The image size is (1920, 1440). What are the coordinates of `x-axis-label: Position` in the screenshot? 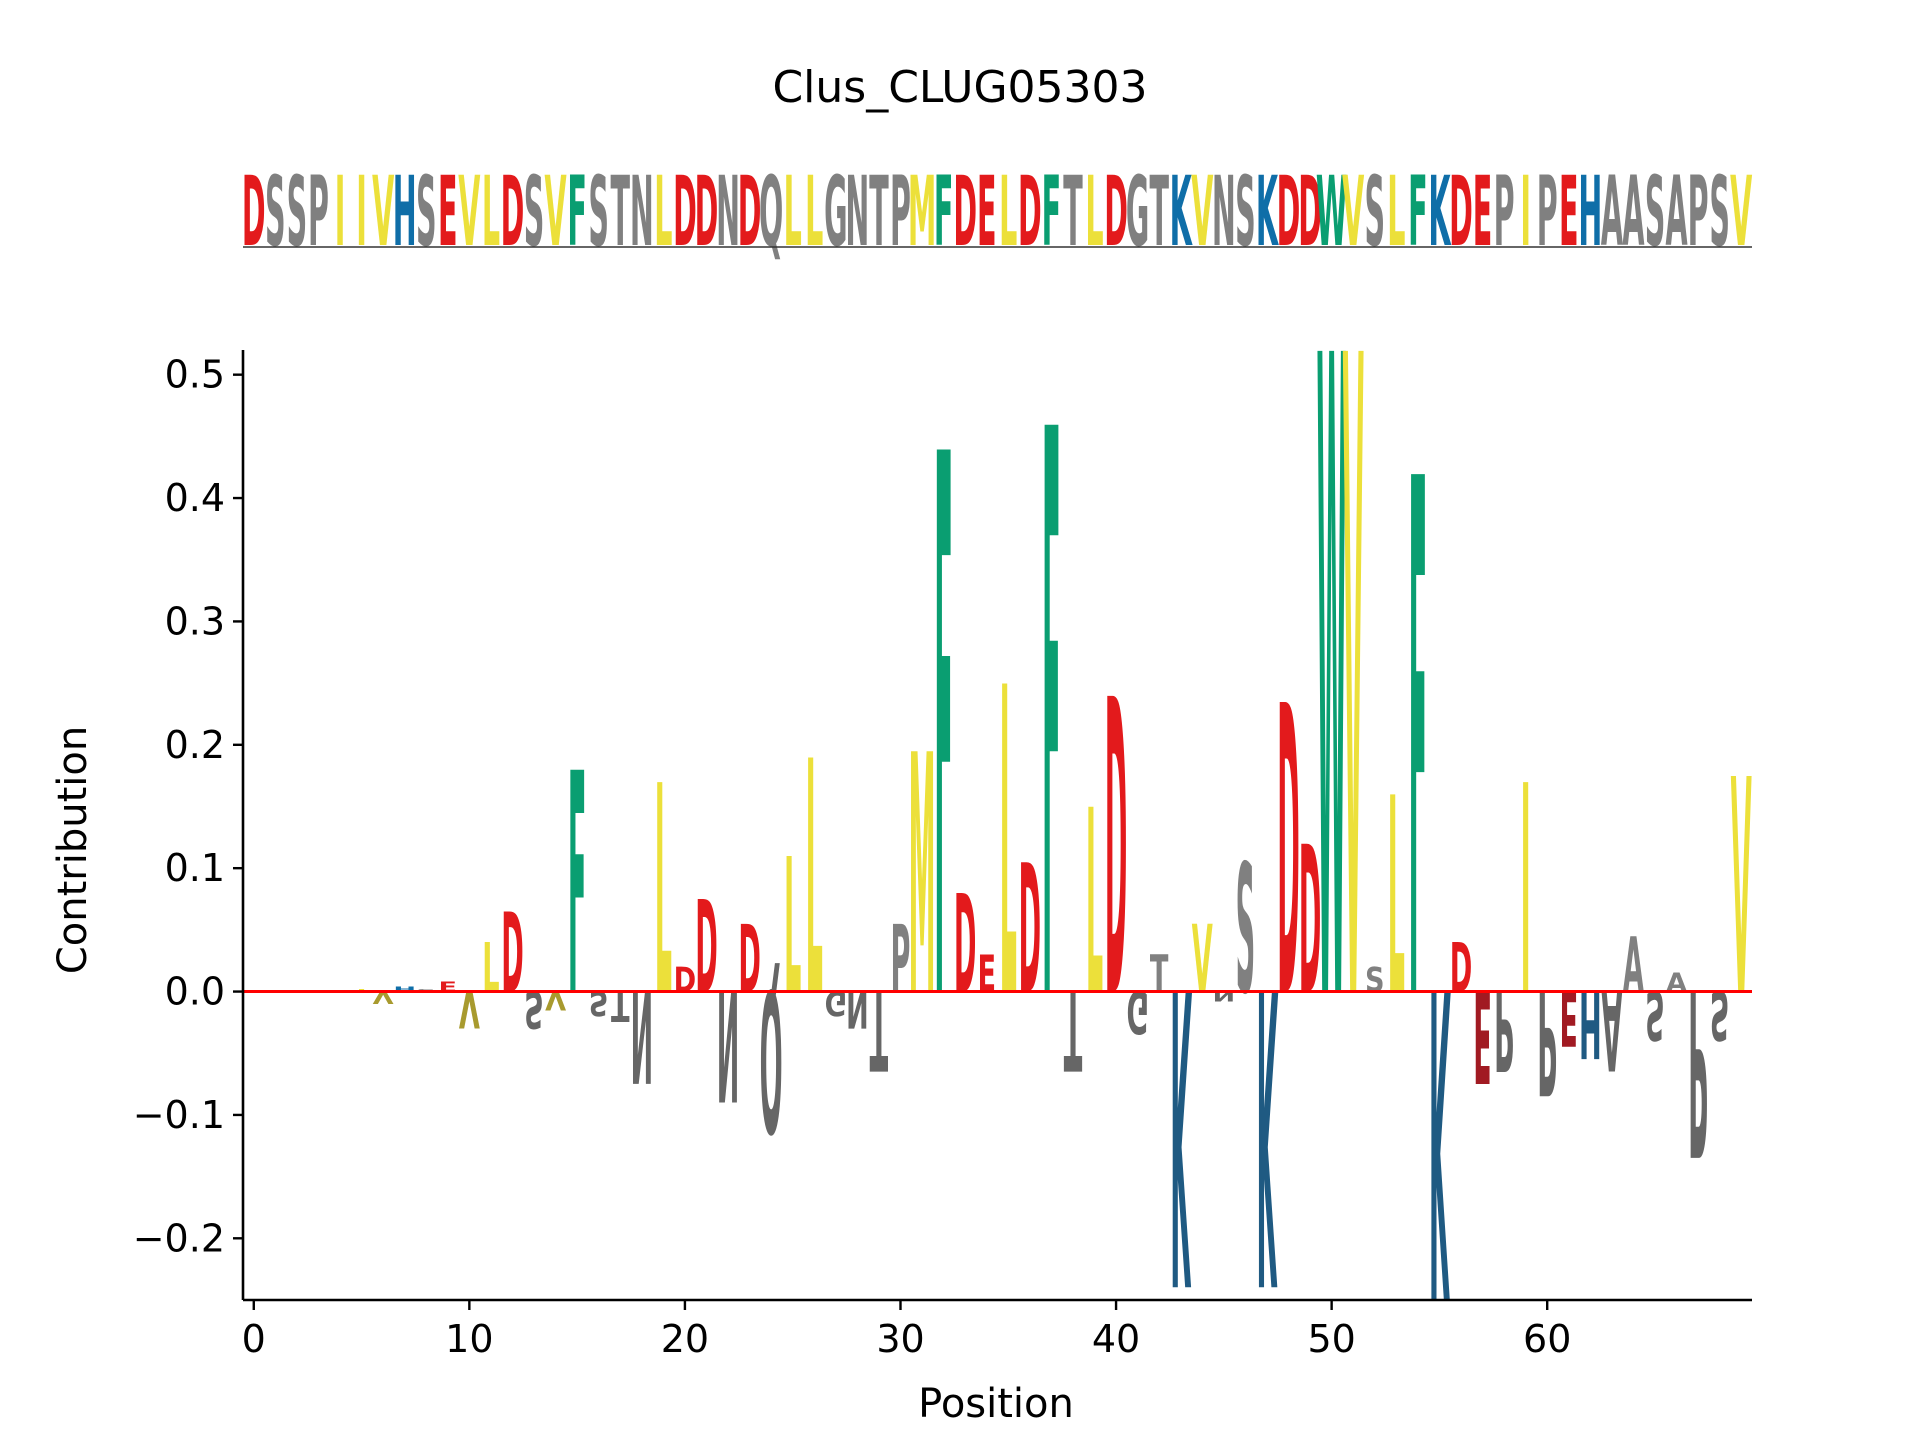 It's located at (996, 1404).